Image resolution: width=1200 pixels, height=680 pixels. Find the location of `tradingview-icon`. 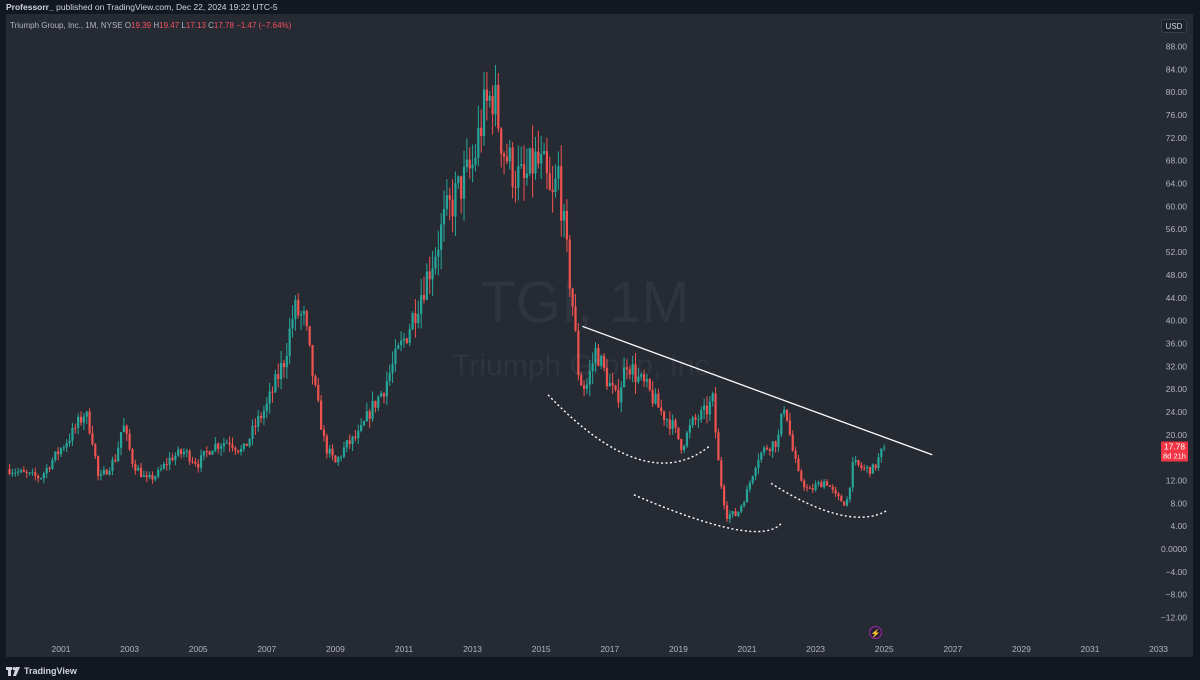

tradingview-icon is located at coordinates (13, 671).